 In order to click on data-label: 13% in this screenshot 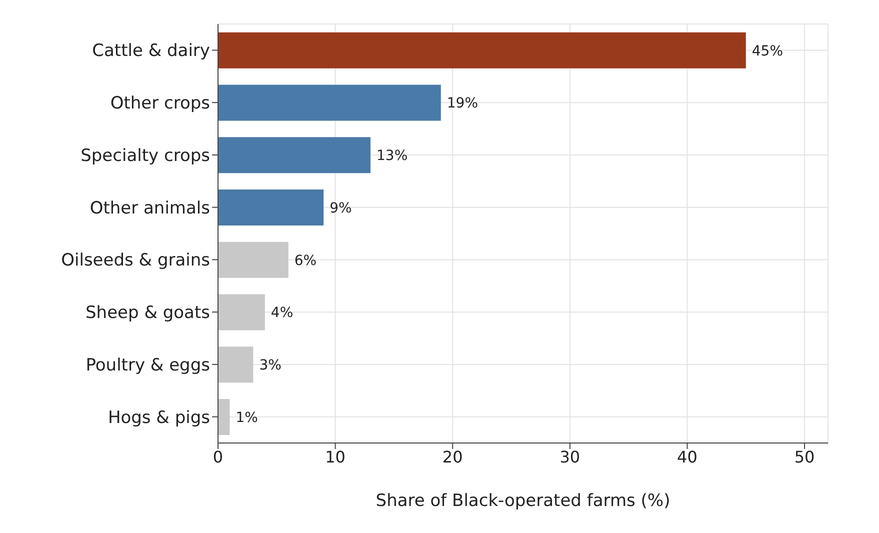, I will do `click(392, 156)`.